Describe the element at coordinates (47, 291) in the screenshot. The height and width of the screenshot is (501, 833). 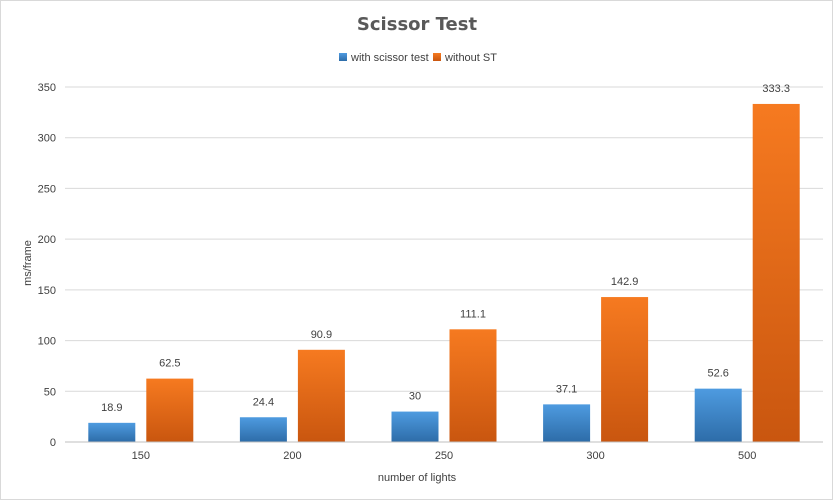
I see `y-tick-label: 150` at that location.